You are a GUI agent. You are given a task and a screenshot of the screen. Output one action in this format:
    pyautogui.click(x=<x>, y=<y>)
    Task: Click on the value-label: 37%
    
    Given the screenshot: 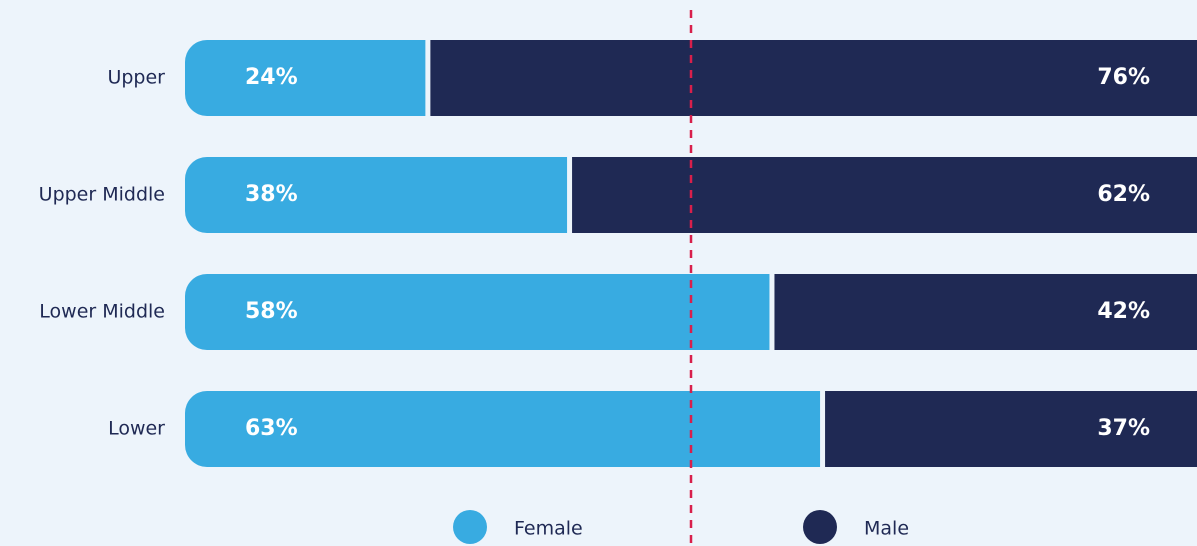 What is the action you would take?
    pyautogui.click(x=1123, y=428)
    